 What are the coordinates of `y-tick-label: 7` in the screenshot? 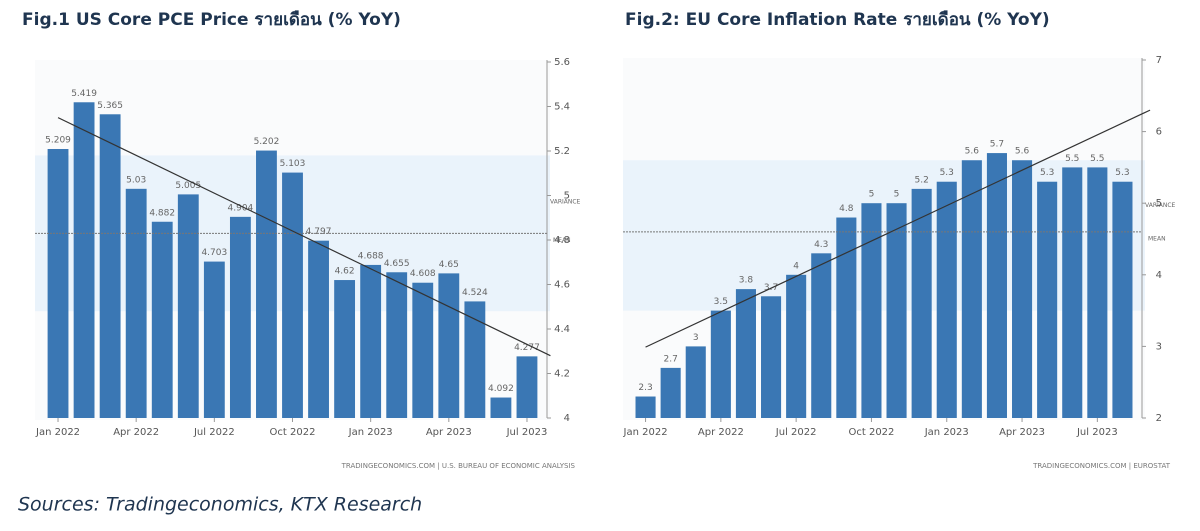 It's located at (1159, 60).